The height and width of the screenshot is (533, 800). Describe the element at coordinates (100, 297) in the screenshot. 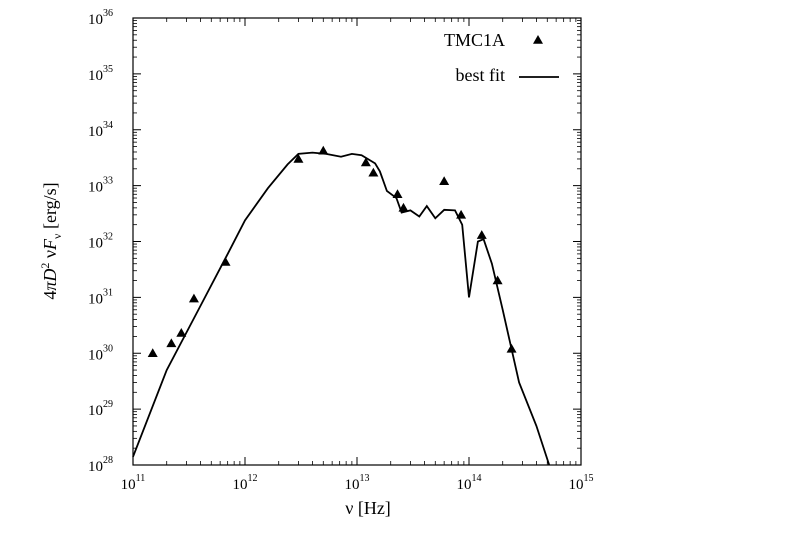

I see `y-tick-label: 1031` at that location.